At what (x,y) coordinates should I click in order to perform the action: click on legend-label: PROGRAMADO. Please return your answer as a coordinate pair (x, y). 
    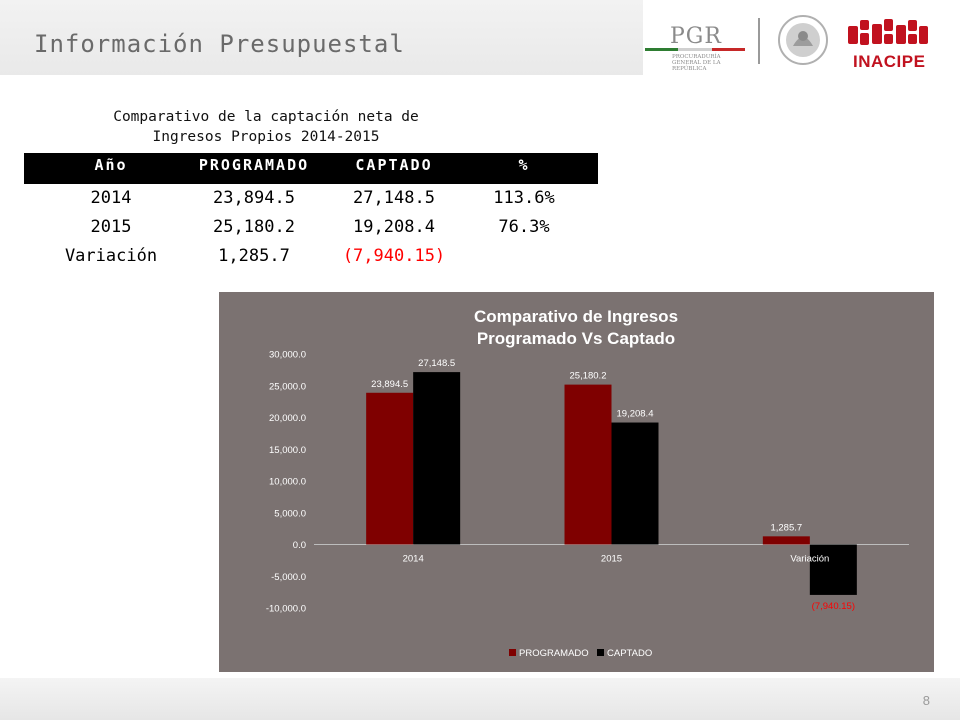
    Looking at the image, I should click on (554, 653).